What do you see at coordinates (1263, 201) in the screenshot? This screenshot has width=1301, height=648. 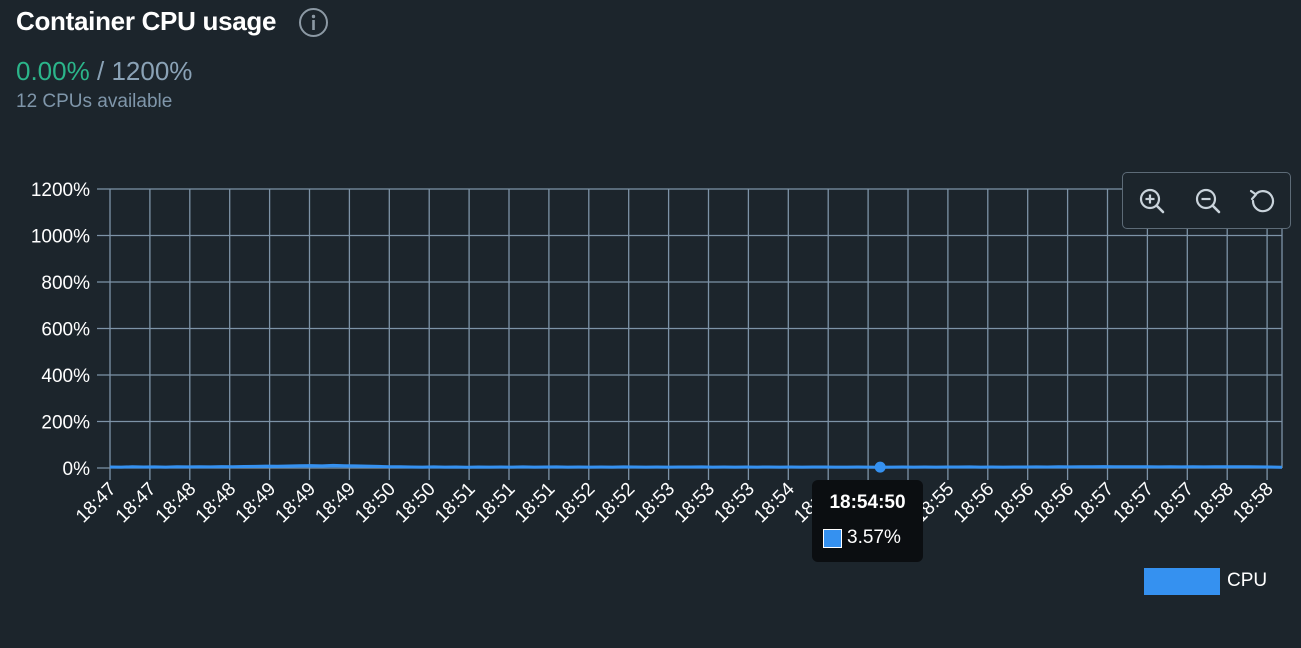 I see `reset-zoom-icon` at bounding box center [1263, 201].